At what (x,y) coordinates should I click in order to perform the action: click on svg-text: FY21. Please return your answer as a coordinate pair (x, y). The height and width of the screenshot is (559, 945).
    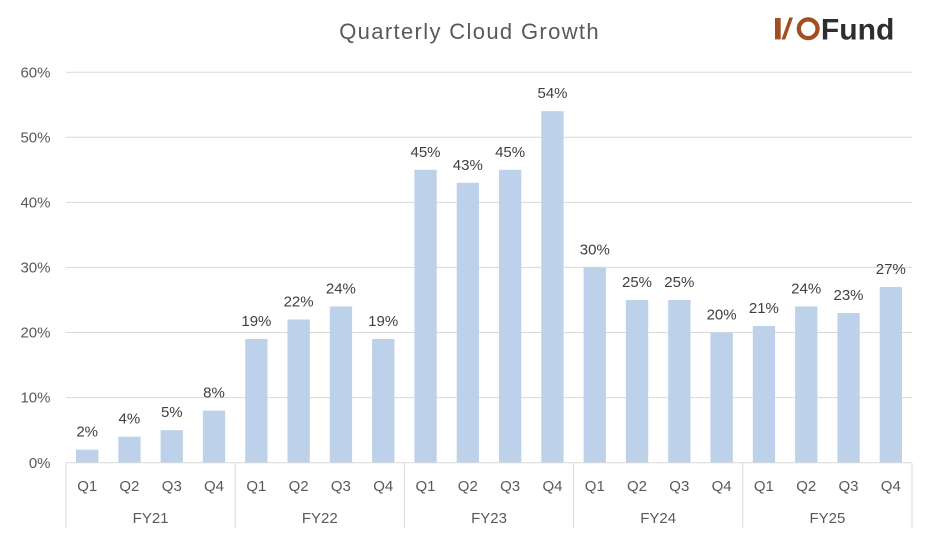
    Looking at the image, I should click on (151, 518).